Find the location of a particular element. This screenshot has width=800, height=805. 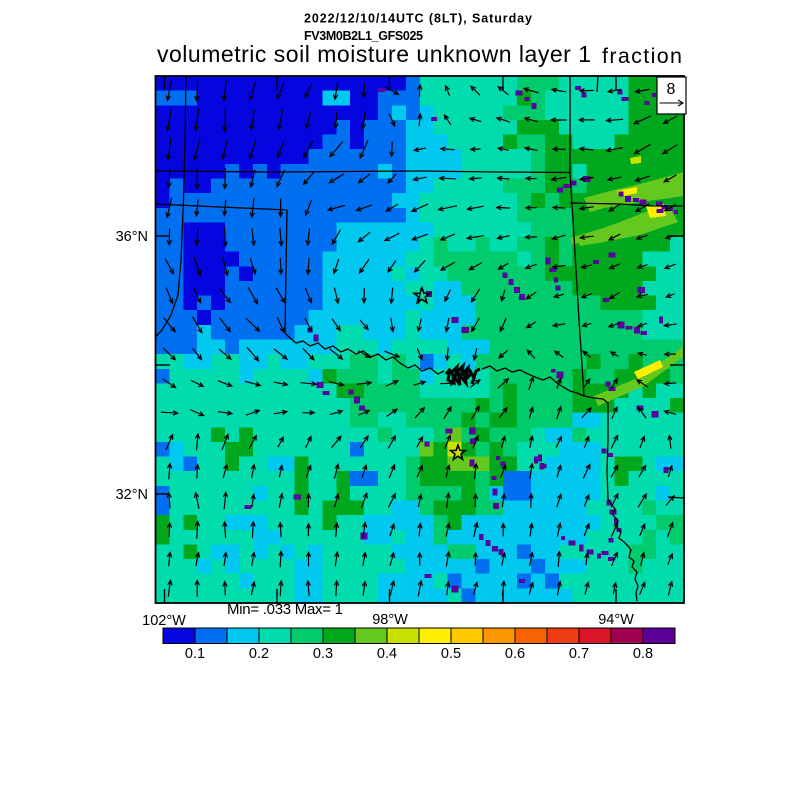

svg-text: 36°N is located at coordinates (132, 237).